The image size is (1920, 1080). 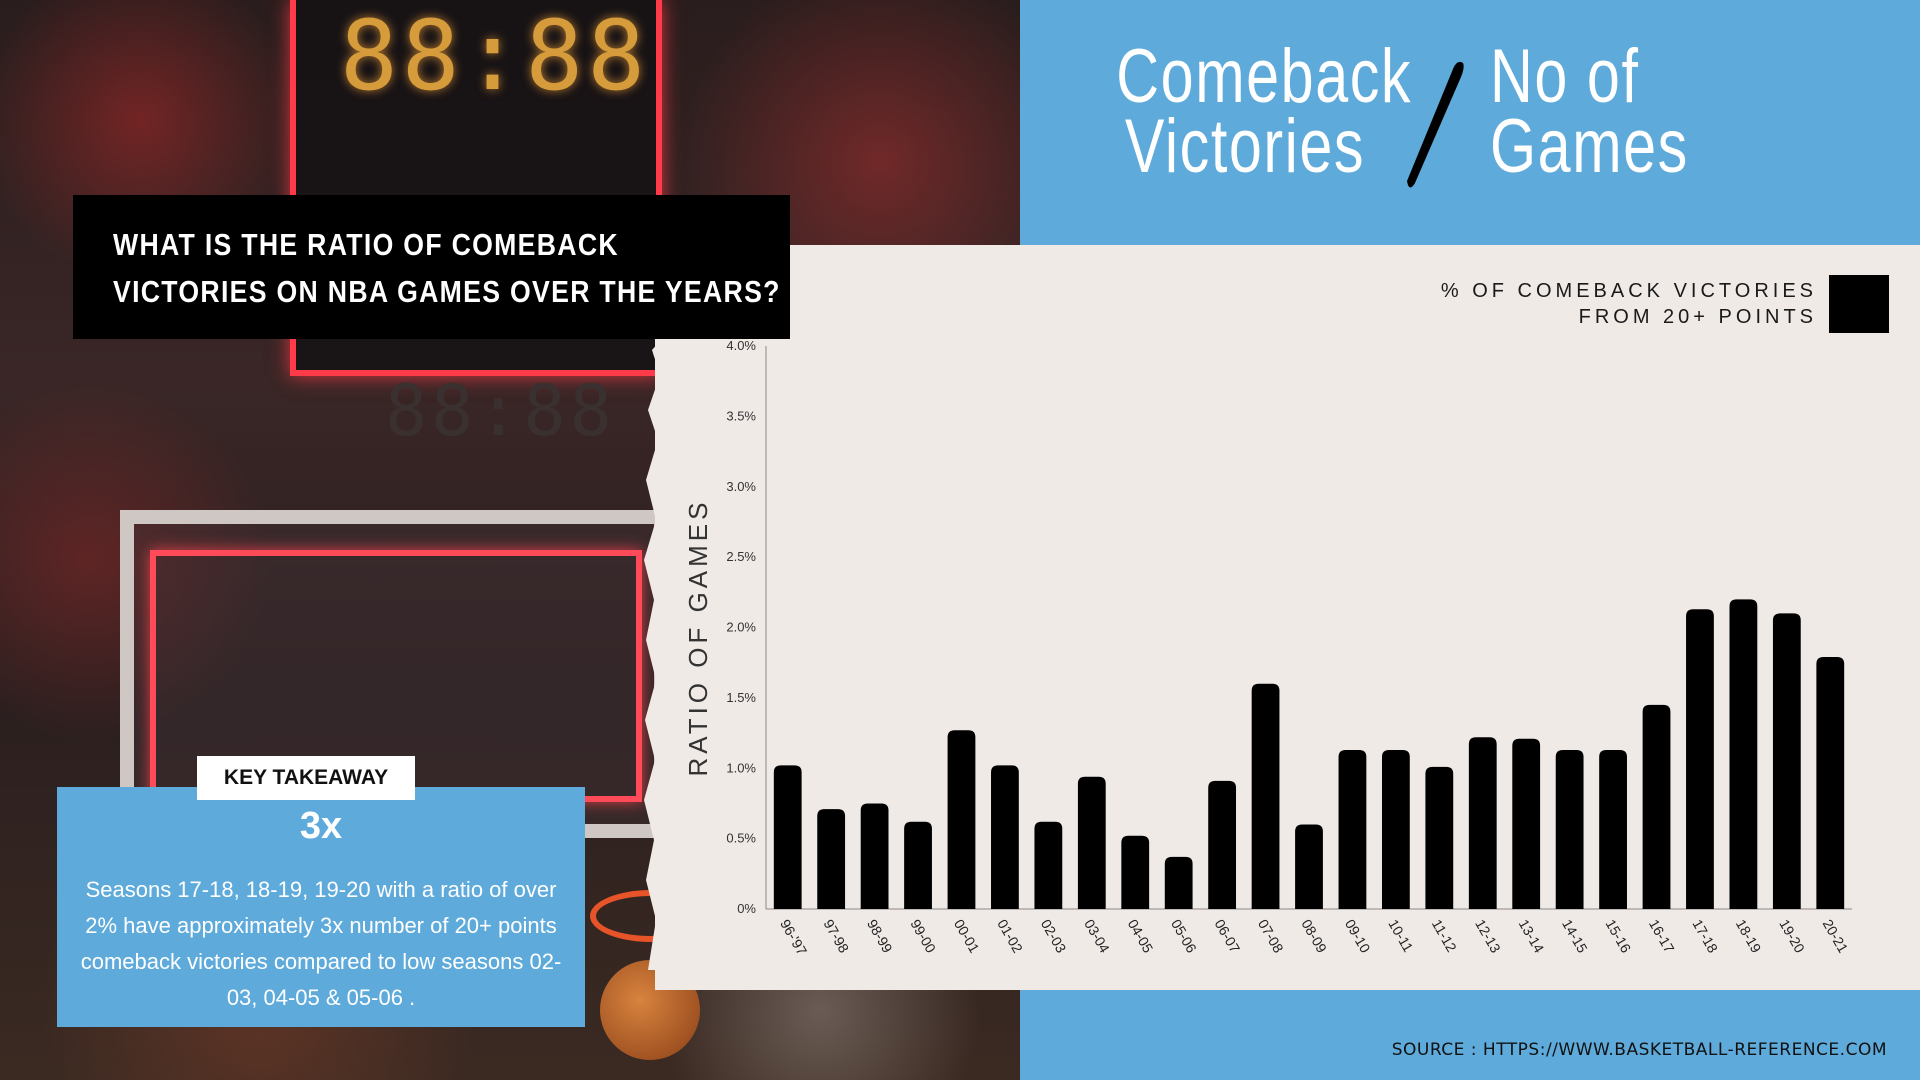 What do you see at coordinates (1245, 146) in the screenshot?
I see `title-left-line2: Victories` at bounding box center [1245, 146].